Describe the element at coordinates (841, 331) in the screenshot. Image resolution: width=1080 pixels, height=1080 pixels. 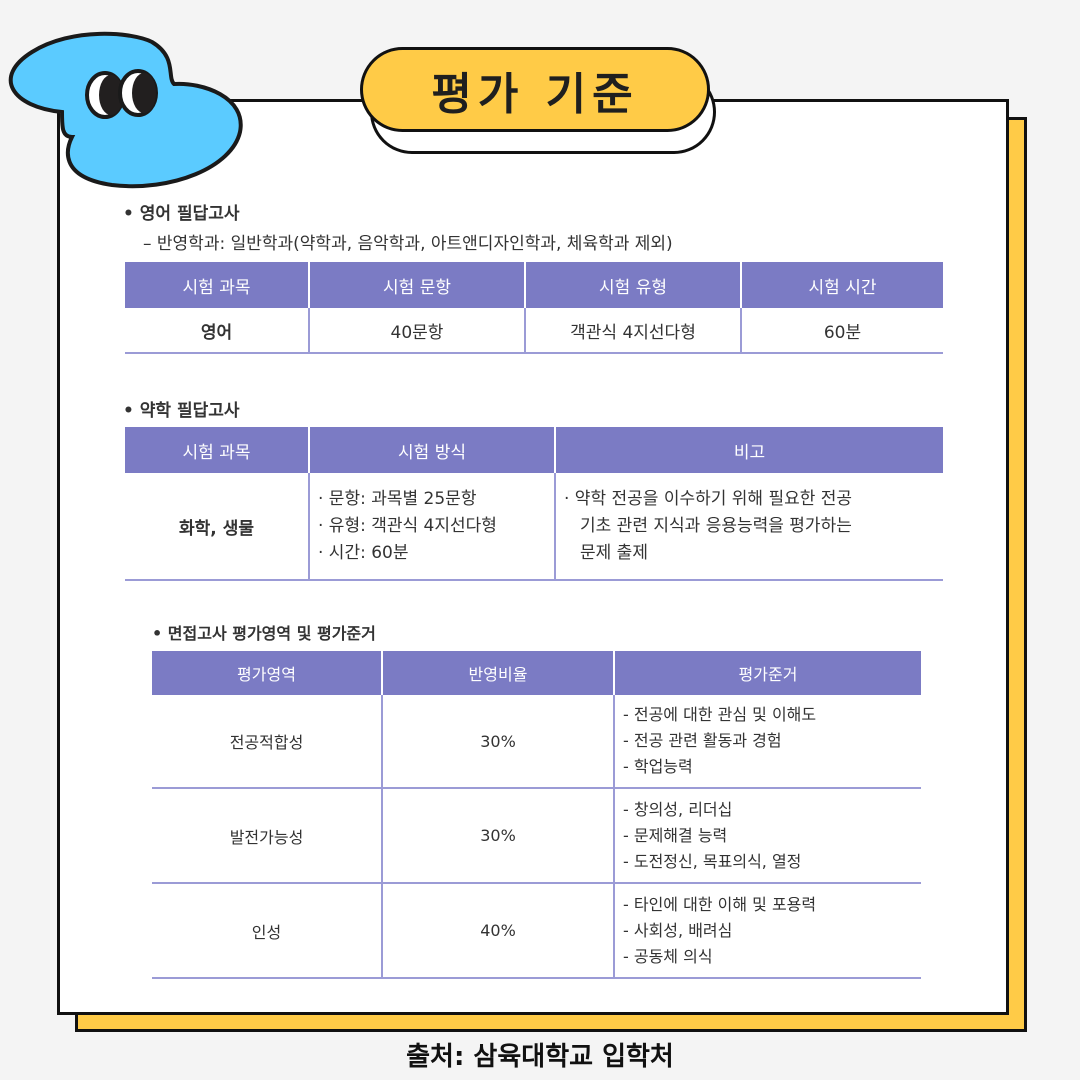
I see `cell: 60분` at that location.